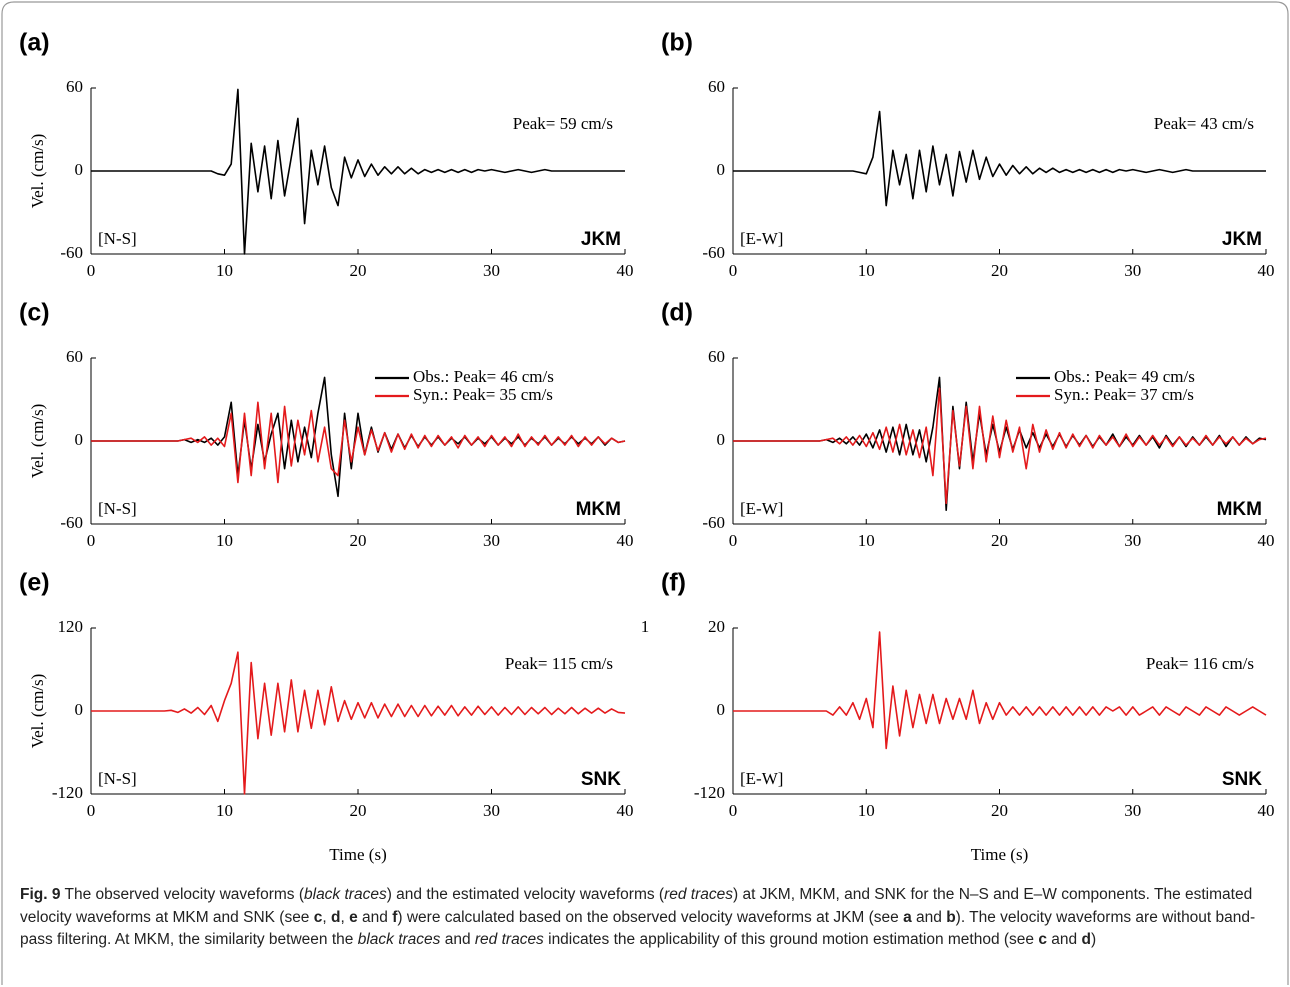 This screenshot has height=987, width=1290. Describe the element at coordinates (907, 917) in the screenshot. I see `caption-text: a` at that location.